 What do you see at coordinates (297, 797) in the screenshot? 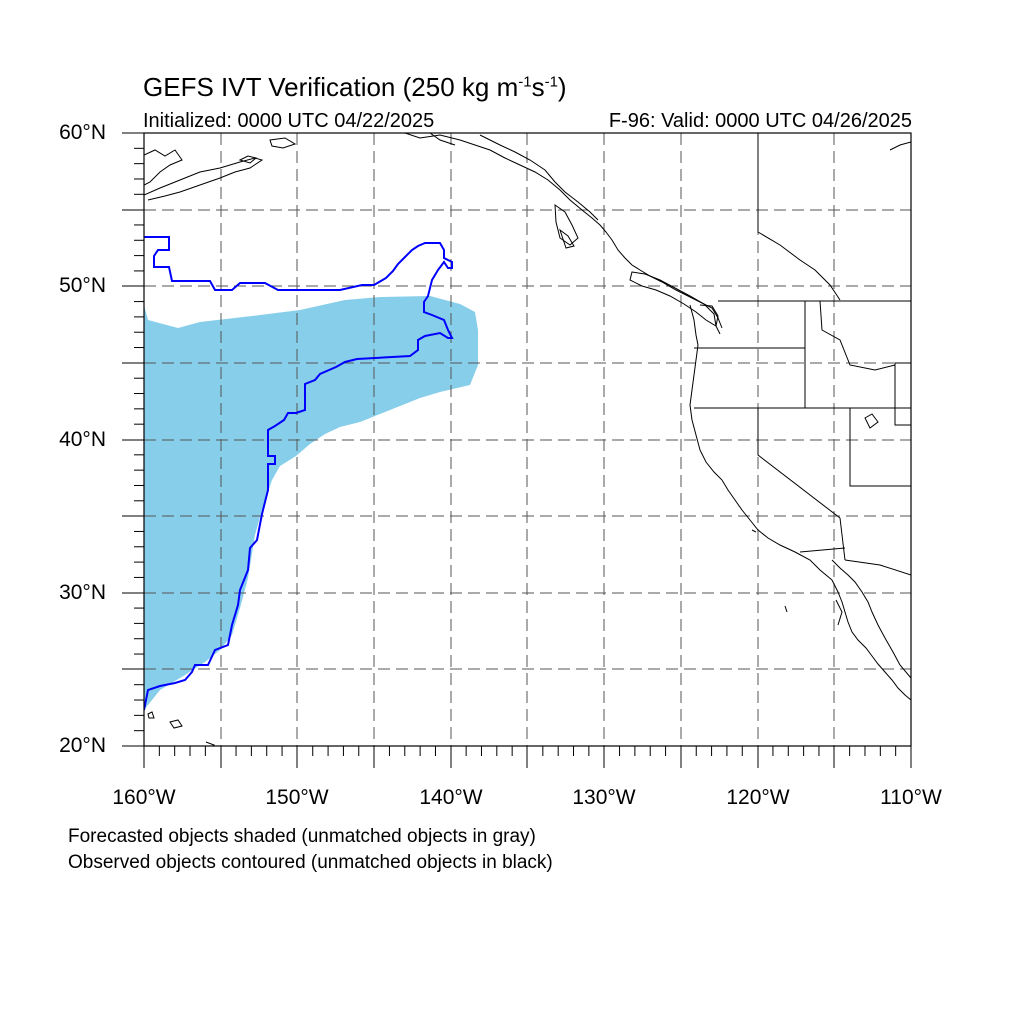
I see `lon-label-150w: 150°W` at bounding box center [297, 797].